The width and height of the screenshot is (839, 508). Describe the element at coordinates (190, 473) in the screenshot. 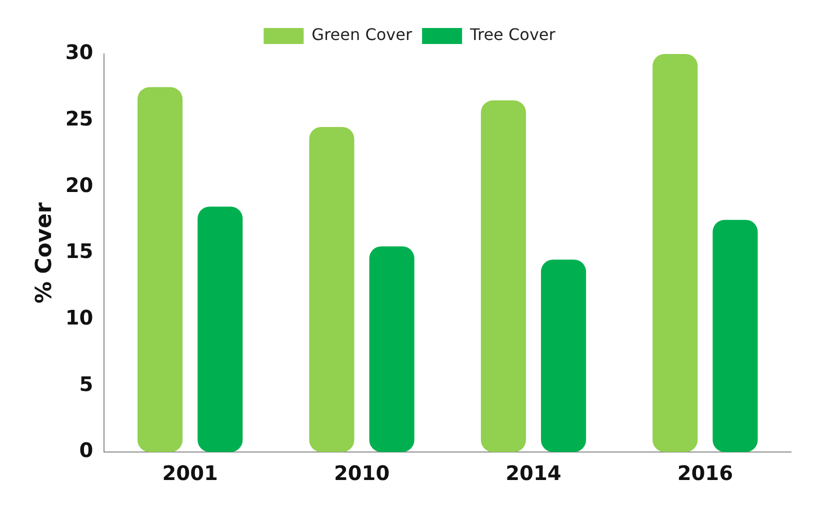

I see `x-tick-label: 2001` at that location.